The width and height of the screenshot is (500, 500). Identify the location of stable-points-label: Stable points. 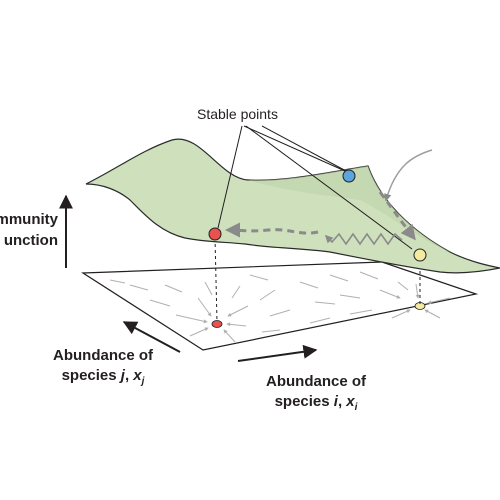
(237, 114).